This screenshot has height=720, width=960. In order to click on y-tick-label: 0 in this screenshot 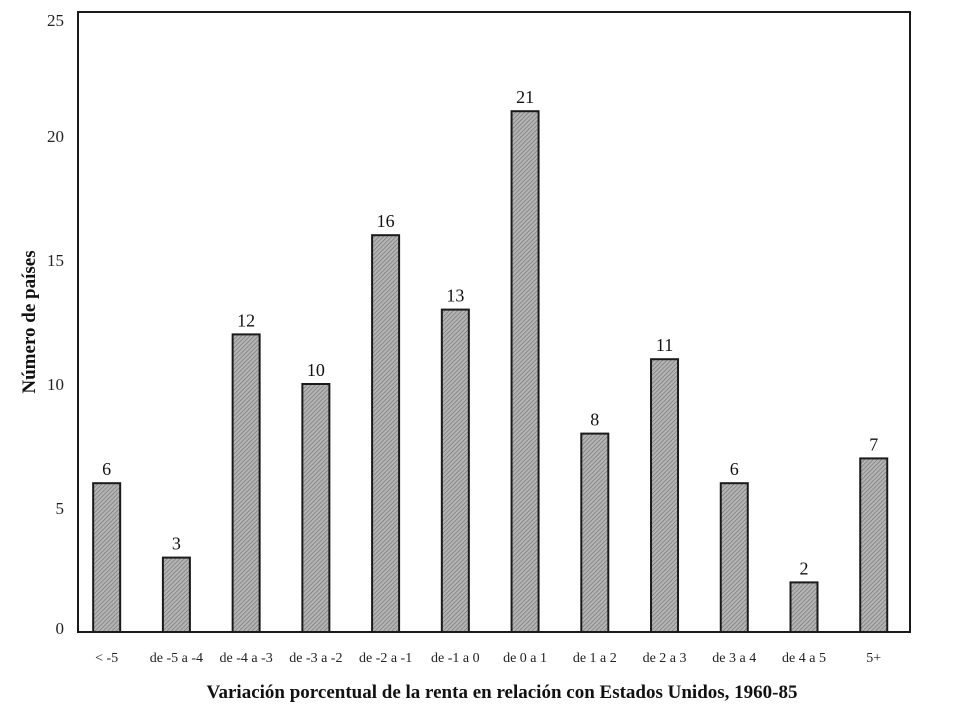, I will do `click(60, 628)`.